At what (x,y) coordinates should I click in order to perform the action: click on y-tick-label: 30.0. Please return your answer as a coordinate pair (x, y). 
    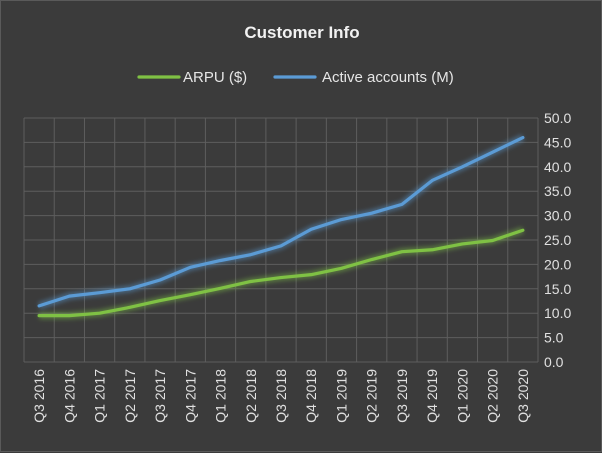
    Looking at the image, I should click on (557, 216).